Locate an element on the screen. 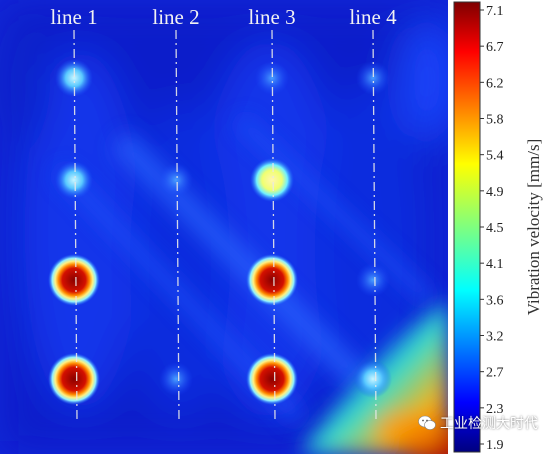 The height and width of the screenshot is (454, 549). scan-line-label-4: line 4 is located at coordinates (373, 17).